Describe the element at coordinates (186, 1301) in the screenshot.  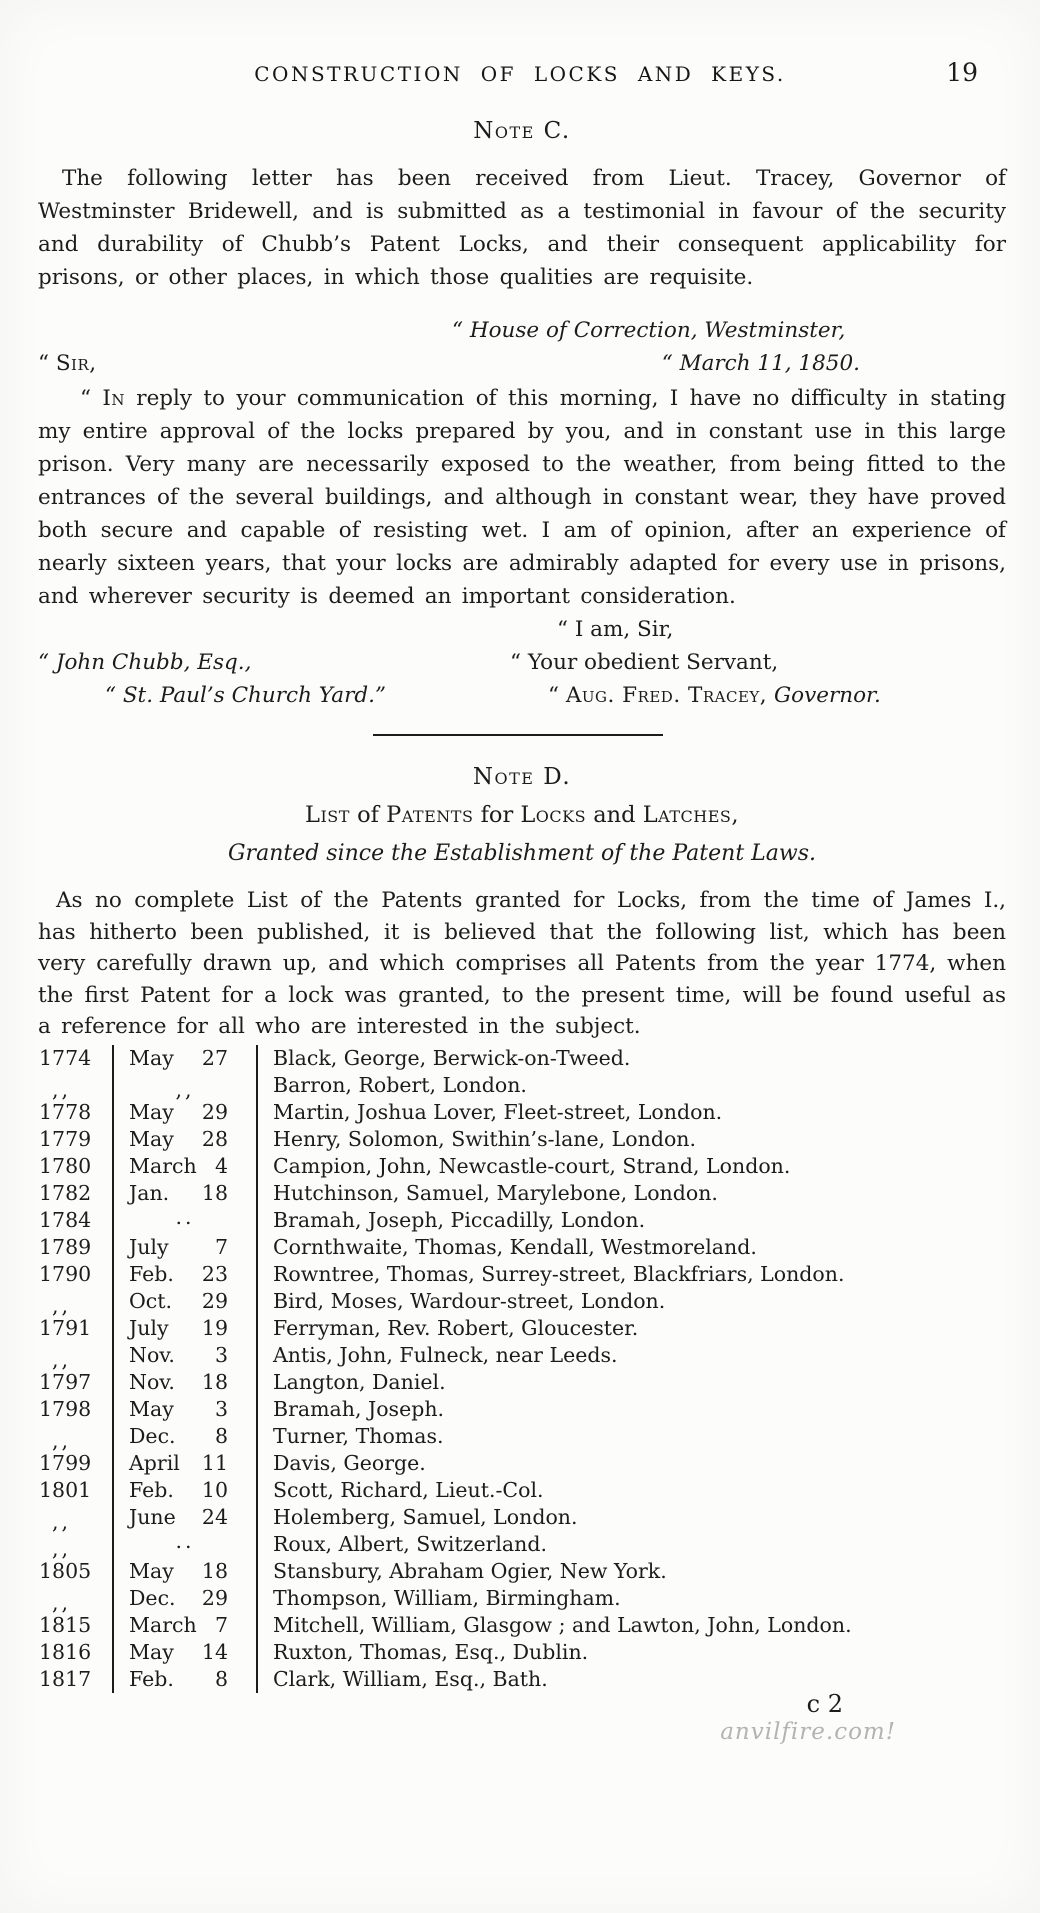
I see `patent-date: Oct. 29` at that location.